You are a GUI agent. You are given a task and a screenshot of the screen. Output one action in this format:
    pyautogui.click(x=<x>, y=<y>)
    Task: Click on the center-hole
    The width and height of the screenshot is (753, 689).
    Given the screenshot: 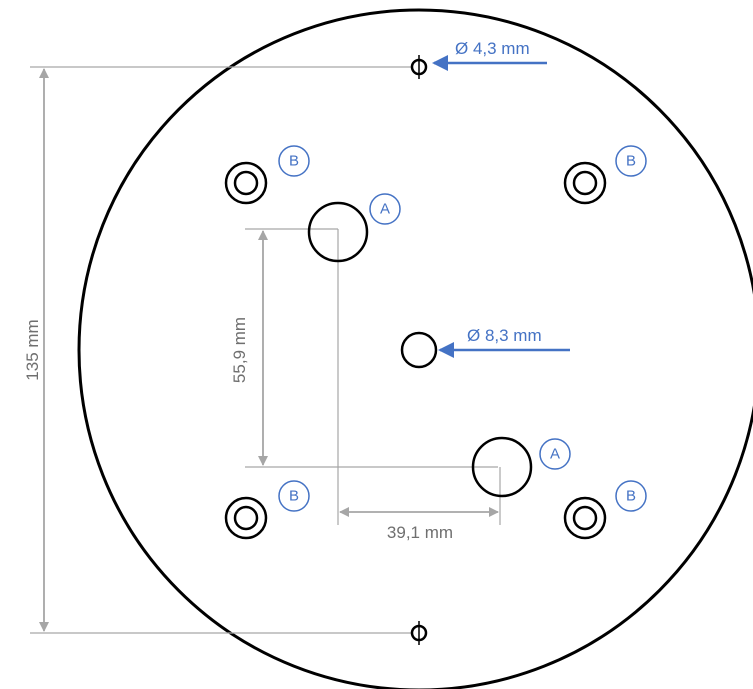 What is the action you would take?
    pyautogui.click(x=419, y=350)
    